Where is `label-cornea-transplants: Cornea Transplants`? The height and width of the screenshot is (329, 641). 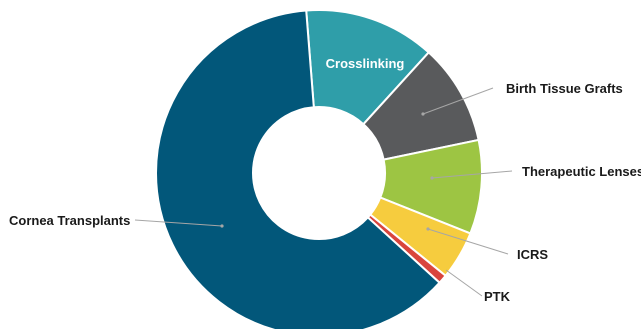
label-cornea-transplants: Cornea Transplants is located at coordinates (69, 220).